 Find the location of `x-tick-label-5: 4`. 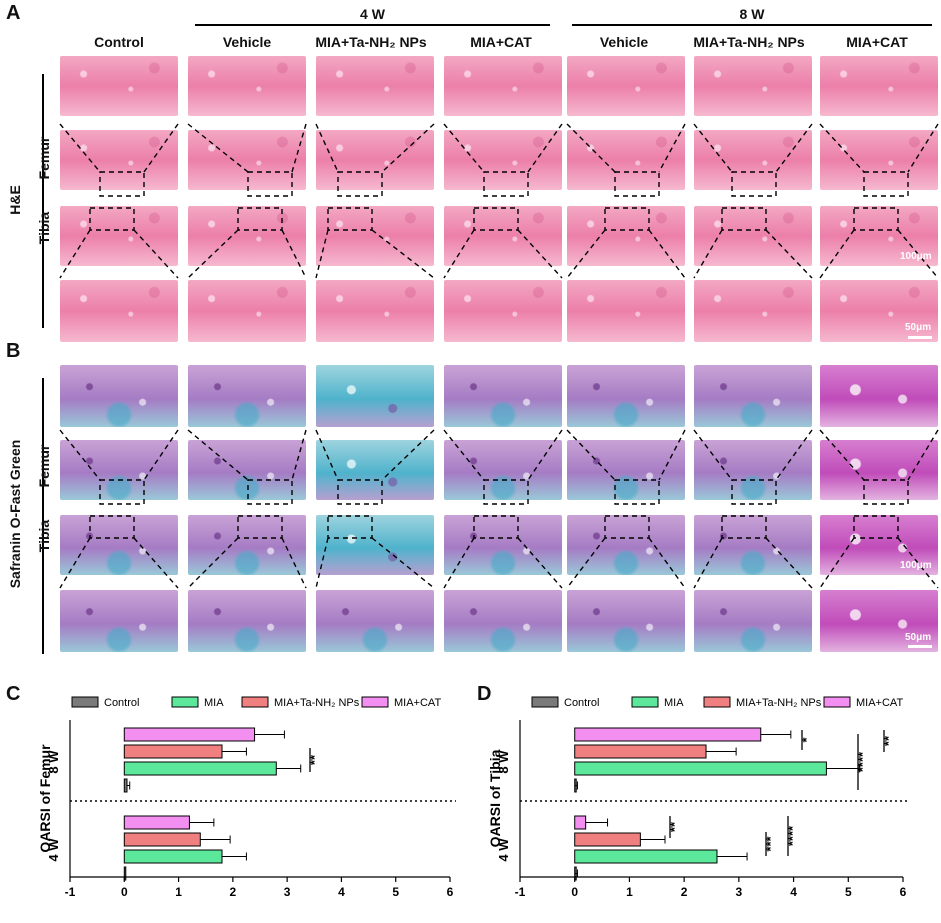

x-tick-label-5: 4 is located at coordinates (793, 892).